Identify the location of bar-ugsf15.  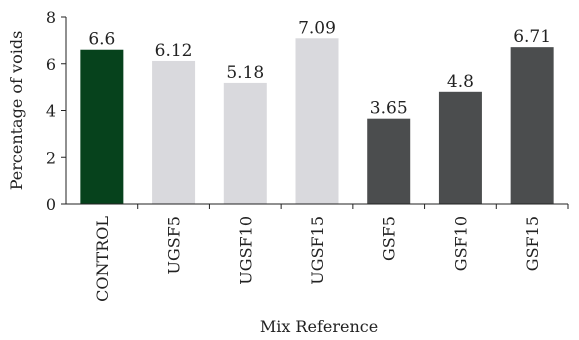
(317, 121).